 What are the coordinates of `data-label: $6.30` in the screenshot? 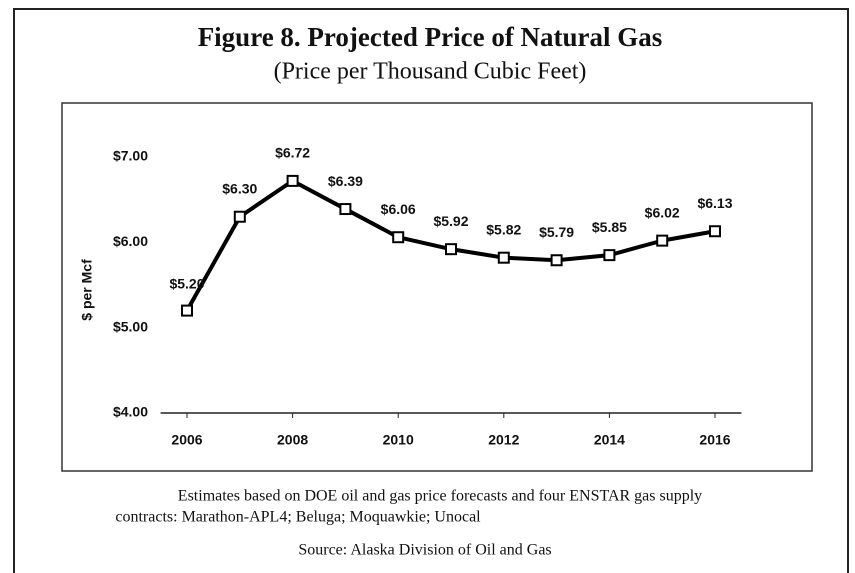 It's located at (239, 188).